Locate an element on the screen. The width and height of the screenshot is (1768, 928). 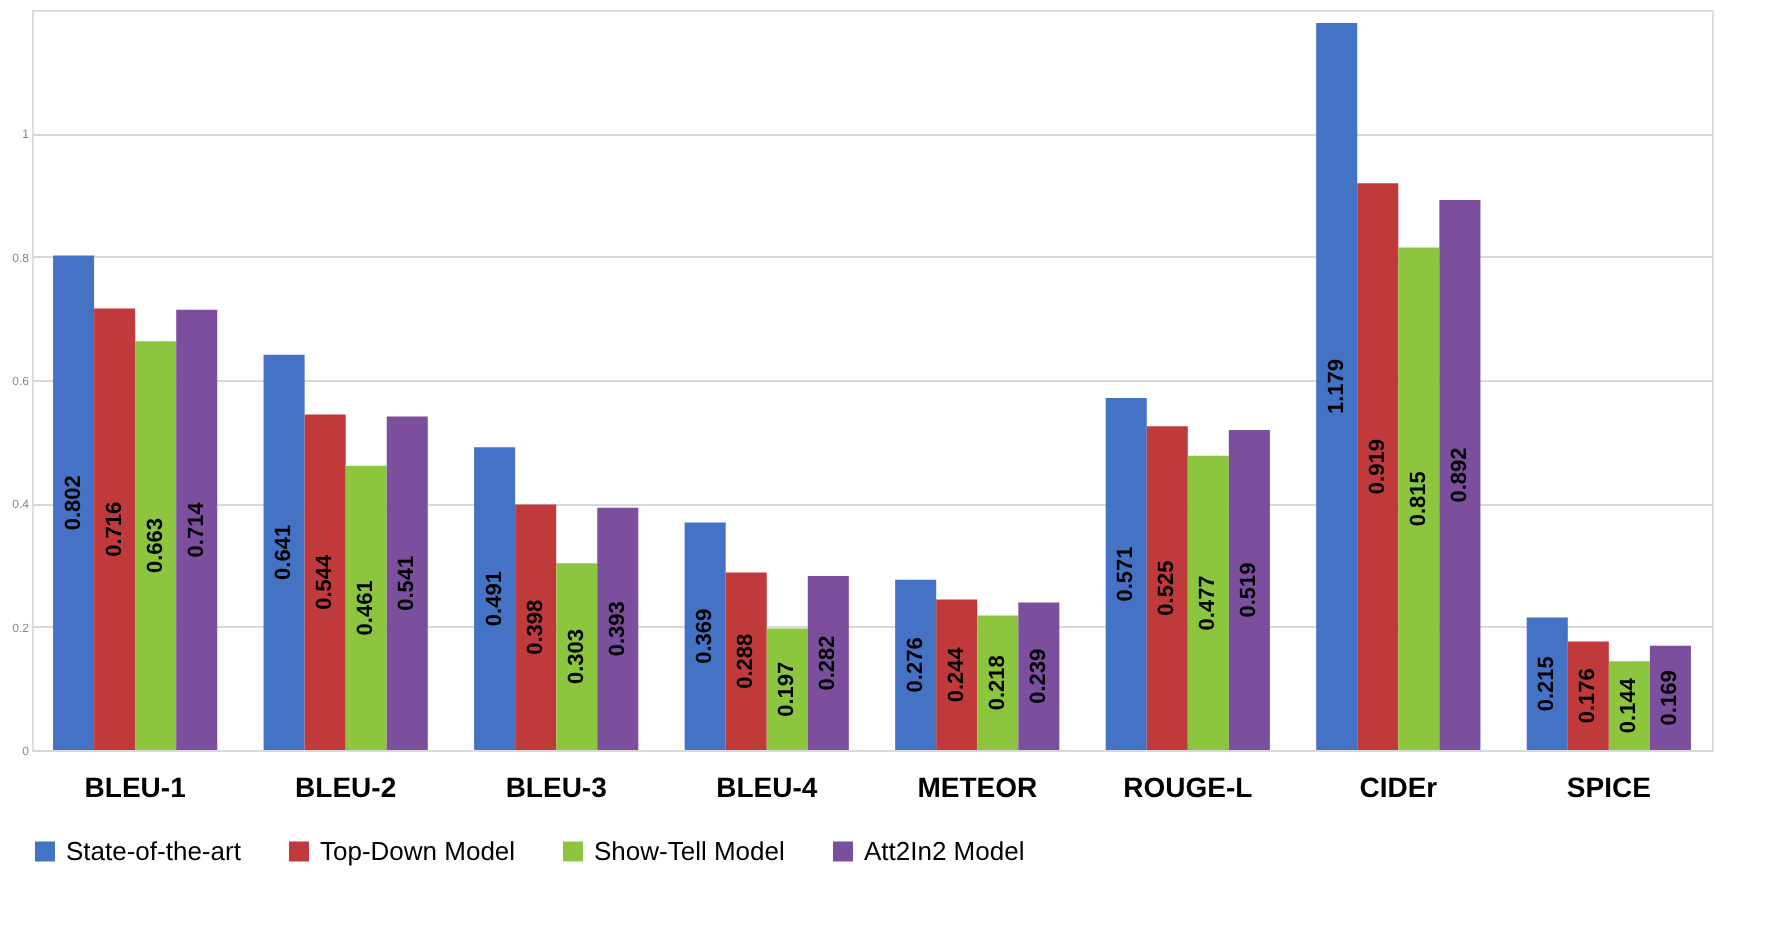
data-label: 0.215 is located at coordinates (1547, 684).